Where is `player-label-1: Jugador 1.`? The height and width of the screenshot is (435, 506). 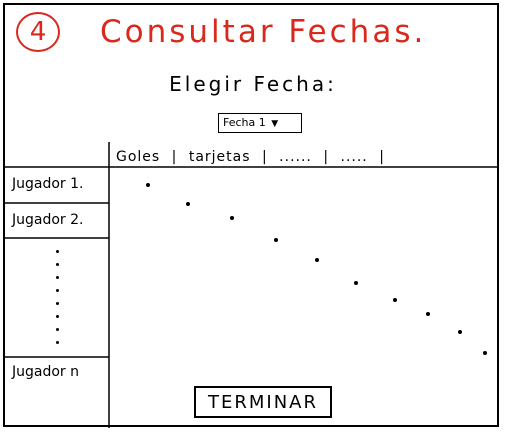
player-label-1: Jugador 1. is located at coordinates (48, 184).